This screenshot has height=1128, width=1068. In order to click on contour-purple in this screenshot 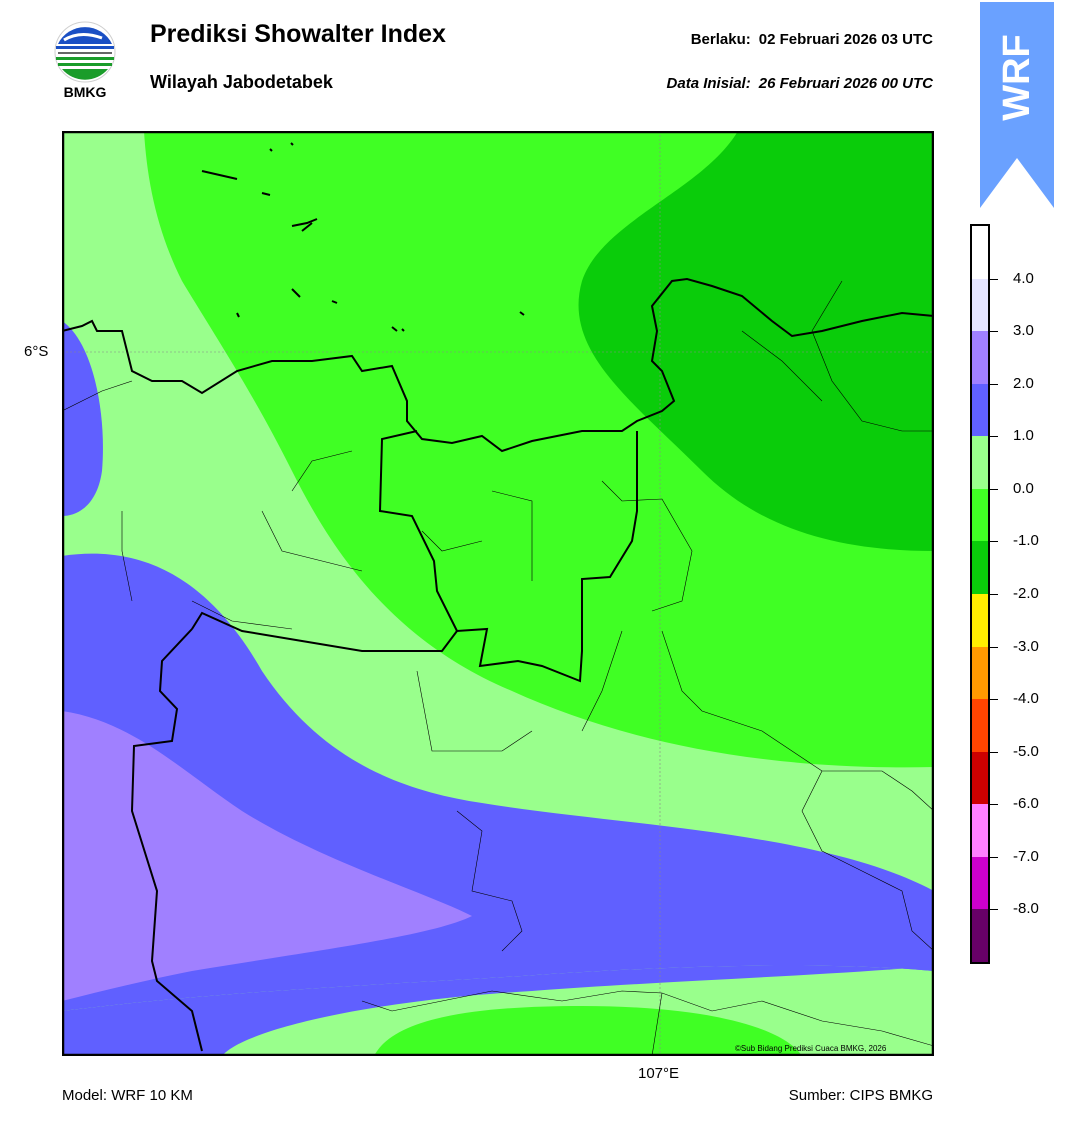, I will do `click(267, 856)`.